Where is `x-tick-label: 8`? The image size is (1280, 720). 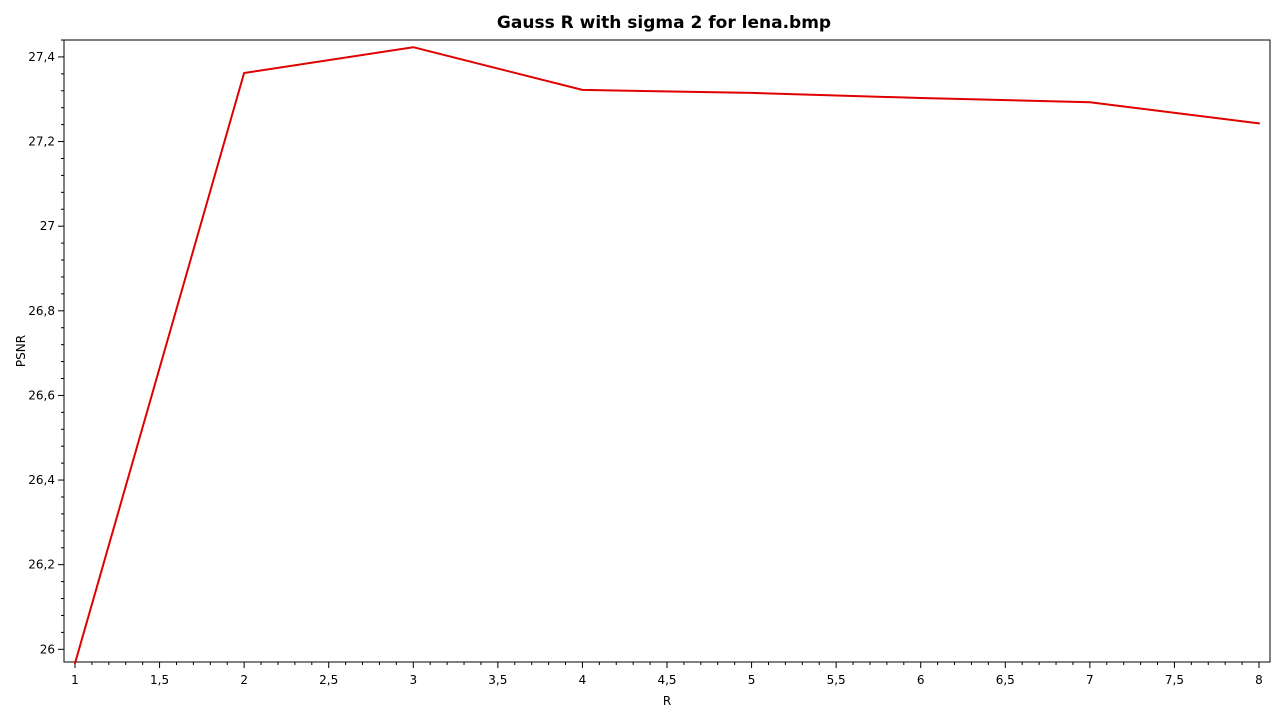 x-tick-label: 8 is located at coordinates (1259, 680).